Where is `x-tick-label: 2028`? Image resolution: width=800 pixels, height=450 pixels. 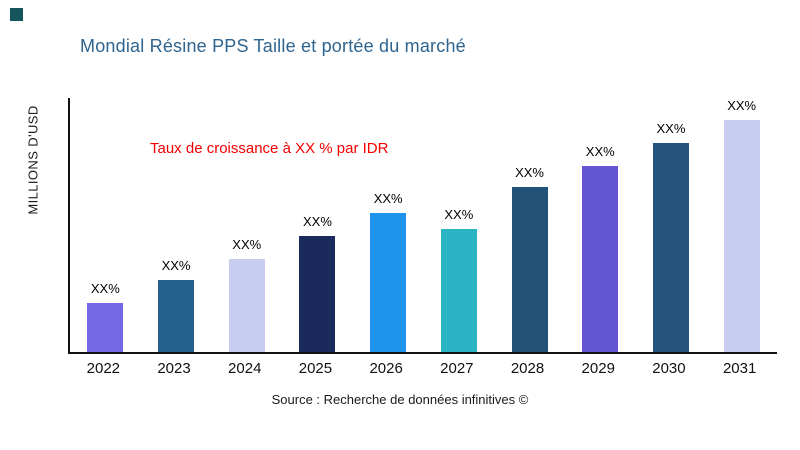 x-tick-label: 2028 is located at coordinates (527, 368).